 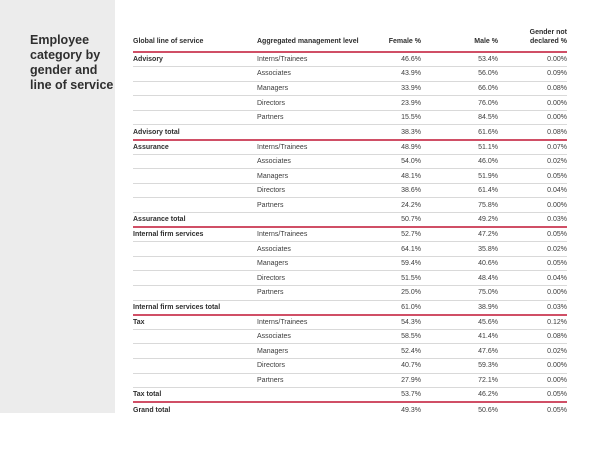 I want to click on female-pct-cell: 64.1%, so click(x=399, y=249).